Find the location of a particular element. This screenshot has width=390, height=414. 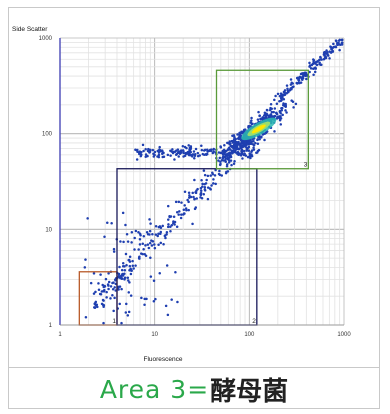

x-tick-label: 100 is located at coordinates (249, 335).